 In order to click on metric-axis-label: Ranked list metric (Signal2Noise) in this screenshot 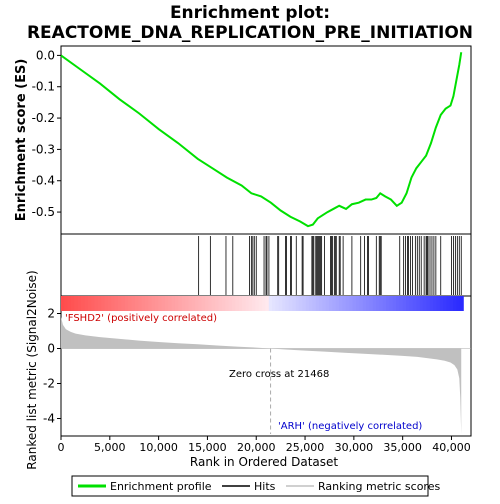, I will do `click(32, 369)`.